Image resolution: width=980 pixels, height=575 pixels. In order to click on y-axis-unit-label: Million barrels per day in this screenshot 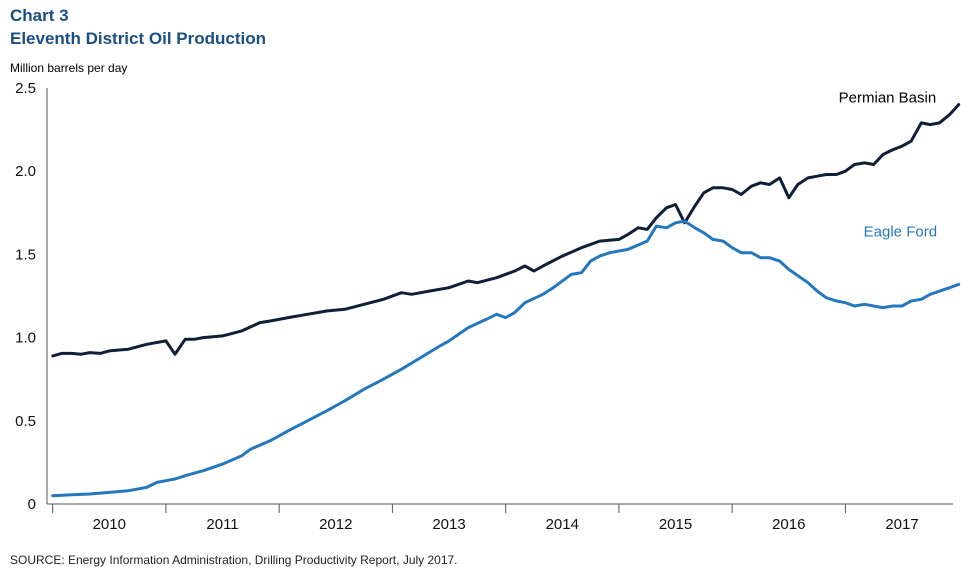, I will do `click(69, 68)`.